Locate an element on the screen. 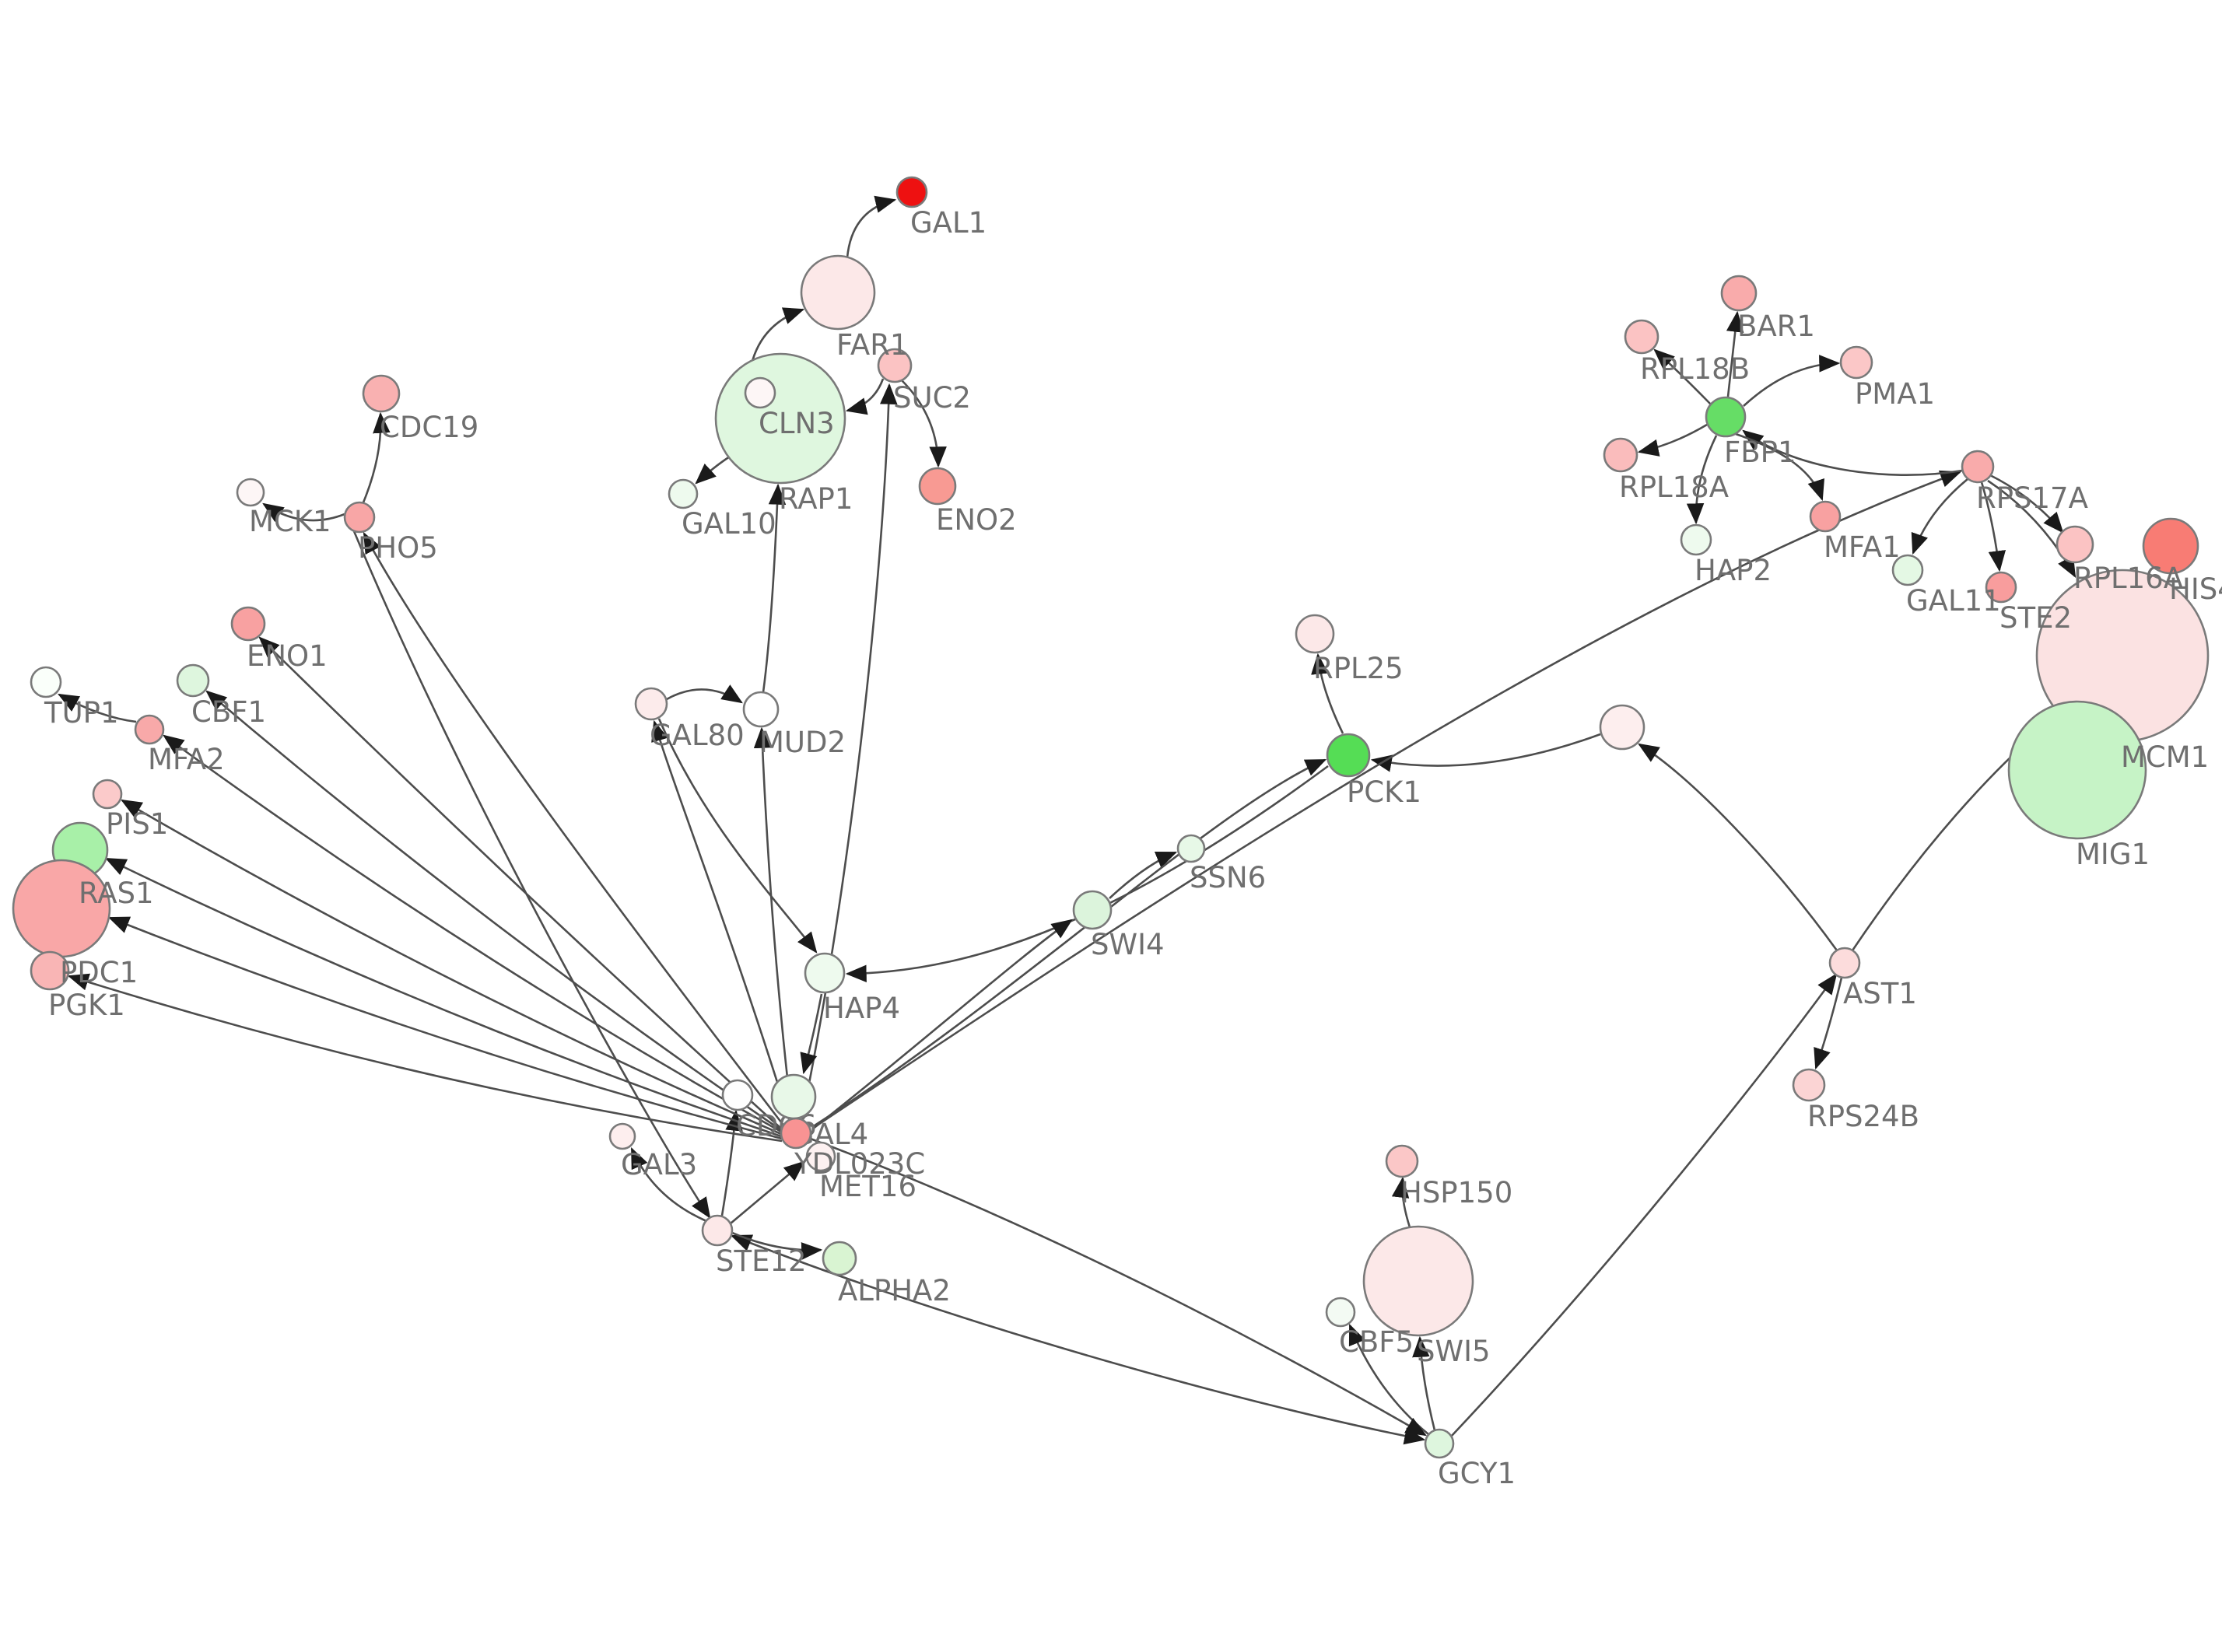 This screenshot has width=2222, height=1652. node-swi5 is located at coordinates (1418, 1281).